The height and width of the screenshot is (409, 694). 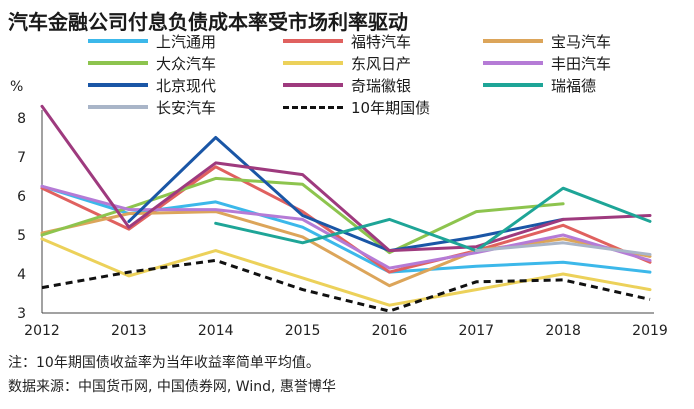 What do you see at coordinates (347, 41) in the screenshot?
I see `legend-item: 福特汽车` at bounding box center [347, 41].